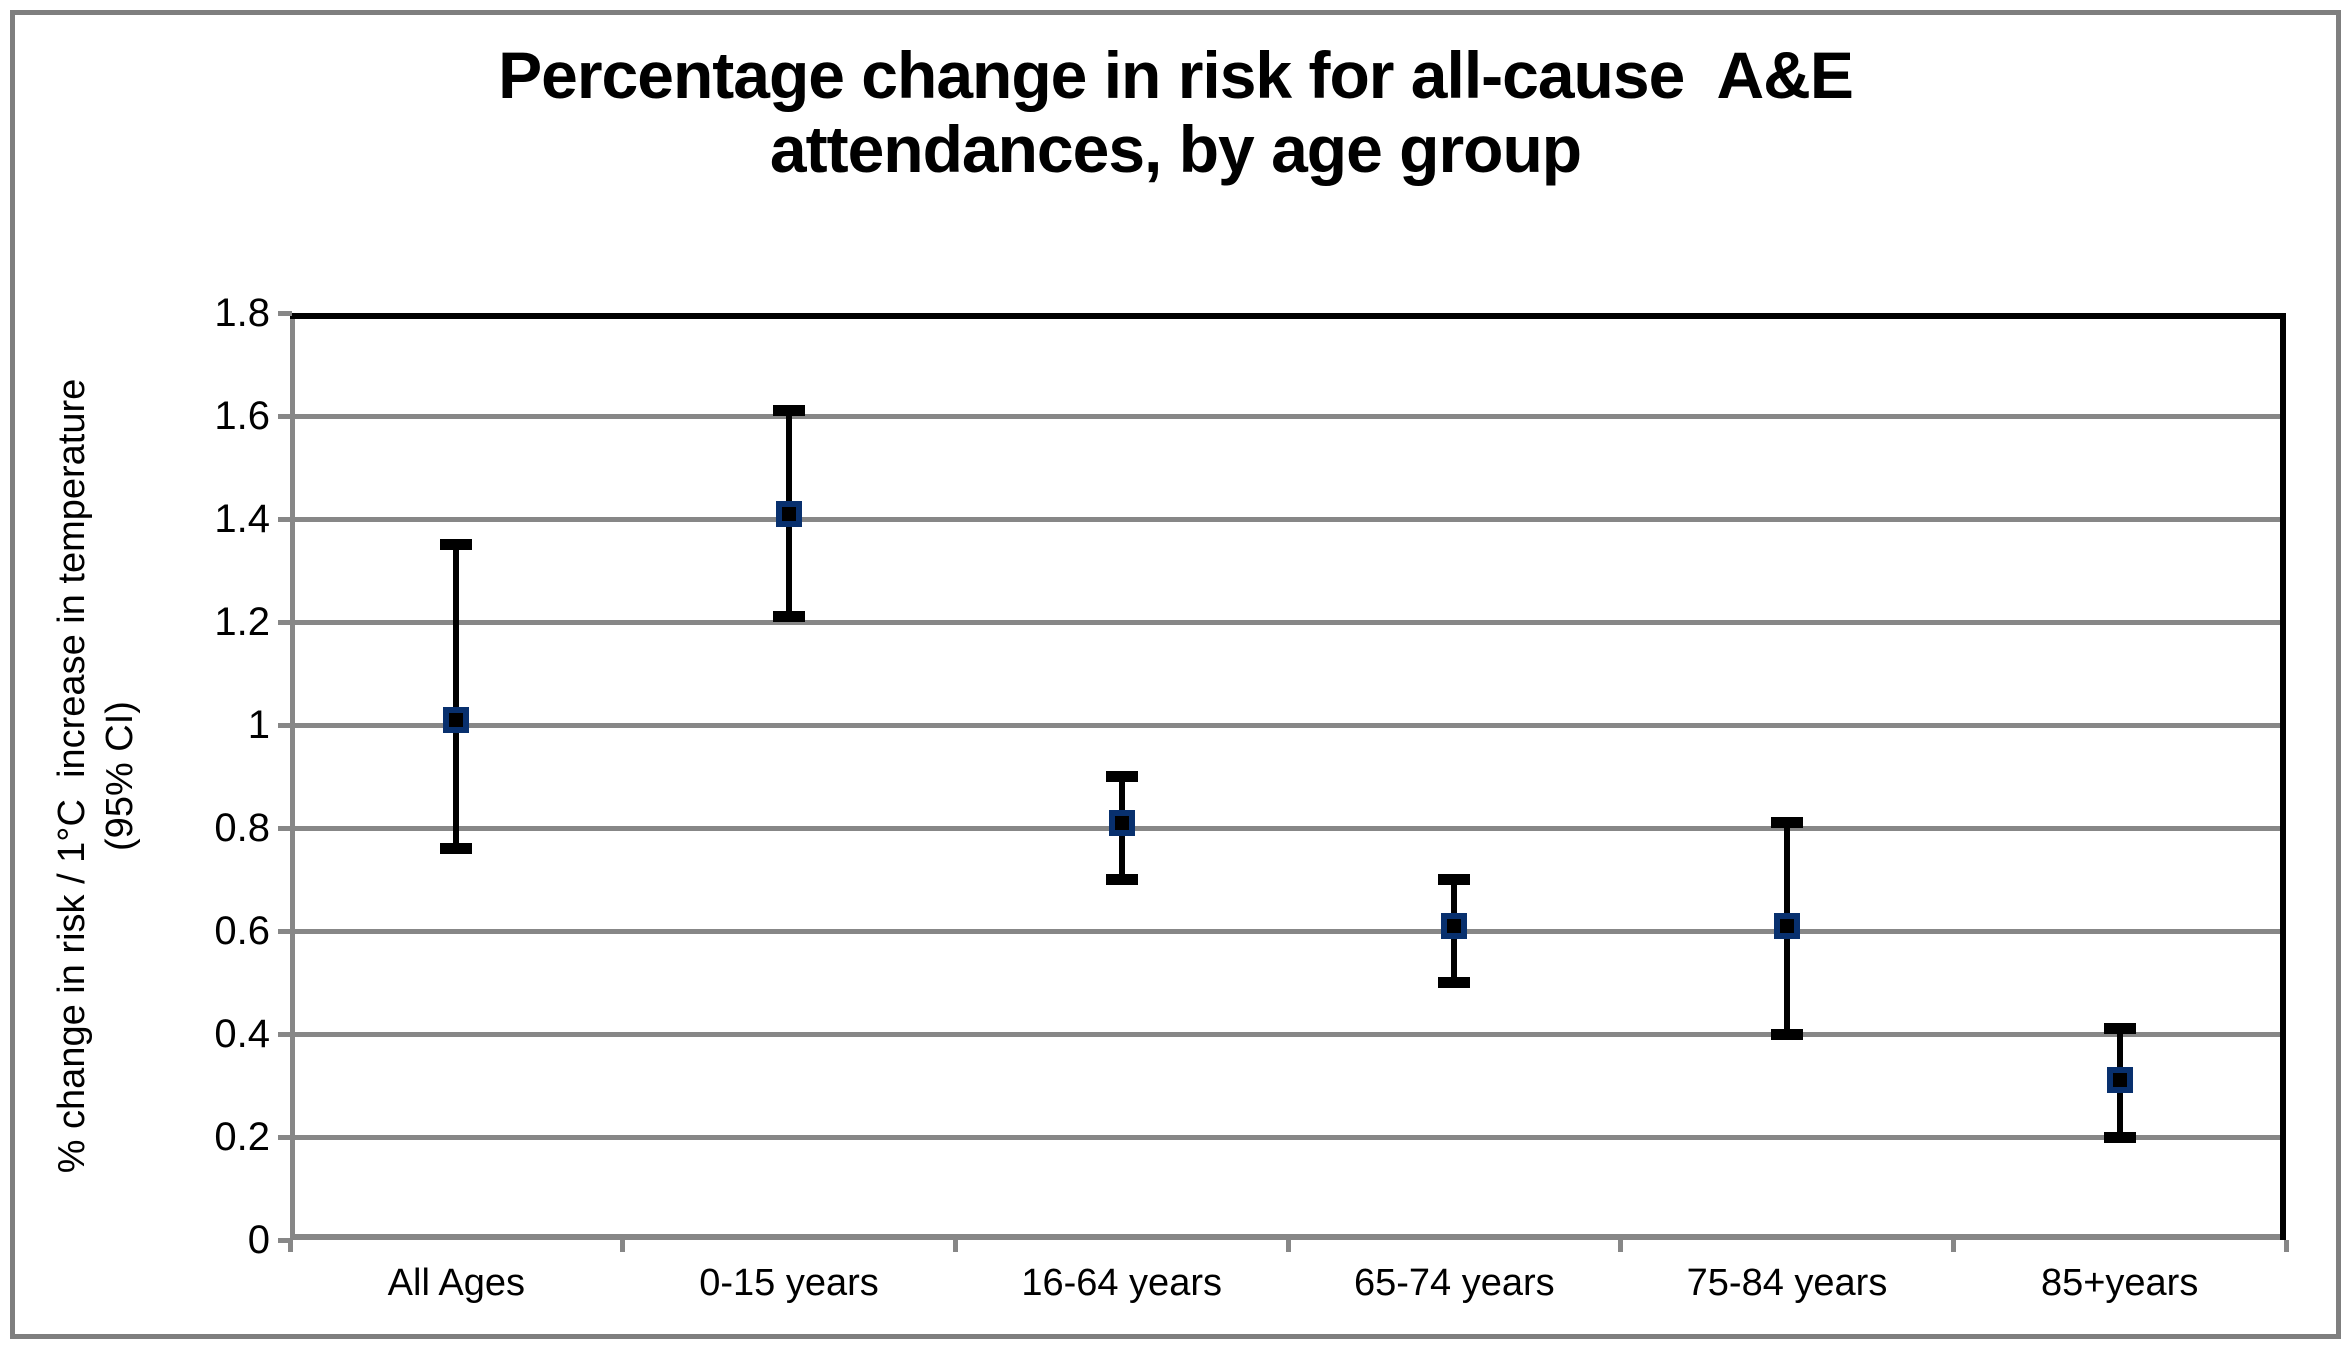 This screenshot has width=2351, height=1349. I want to click on plot-border-right, so click(2283, 776).